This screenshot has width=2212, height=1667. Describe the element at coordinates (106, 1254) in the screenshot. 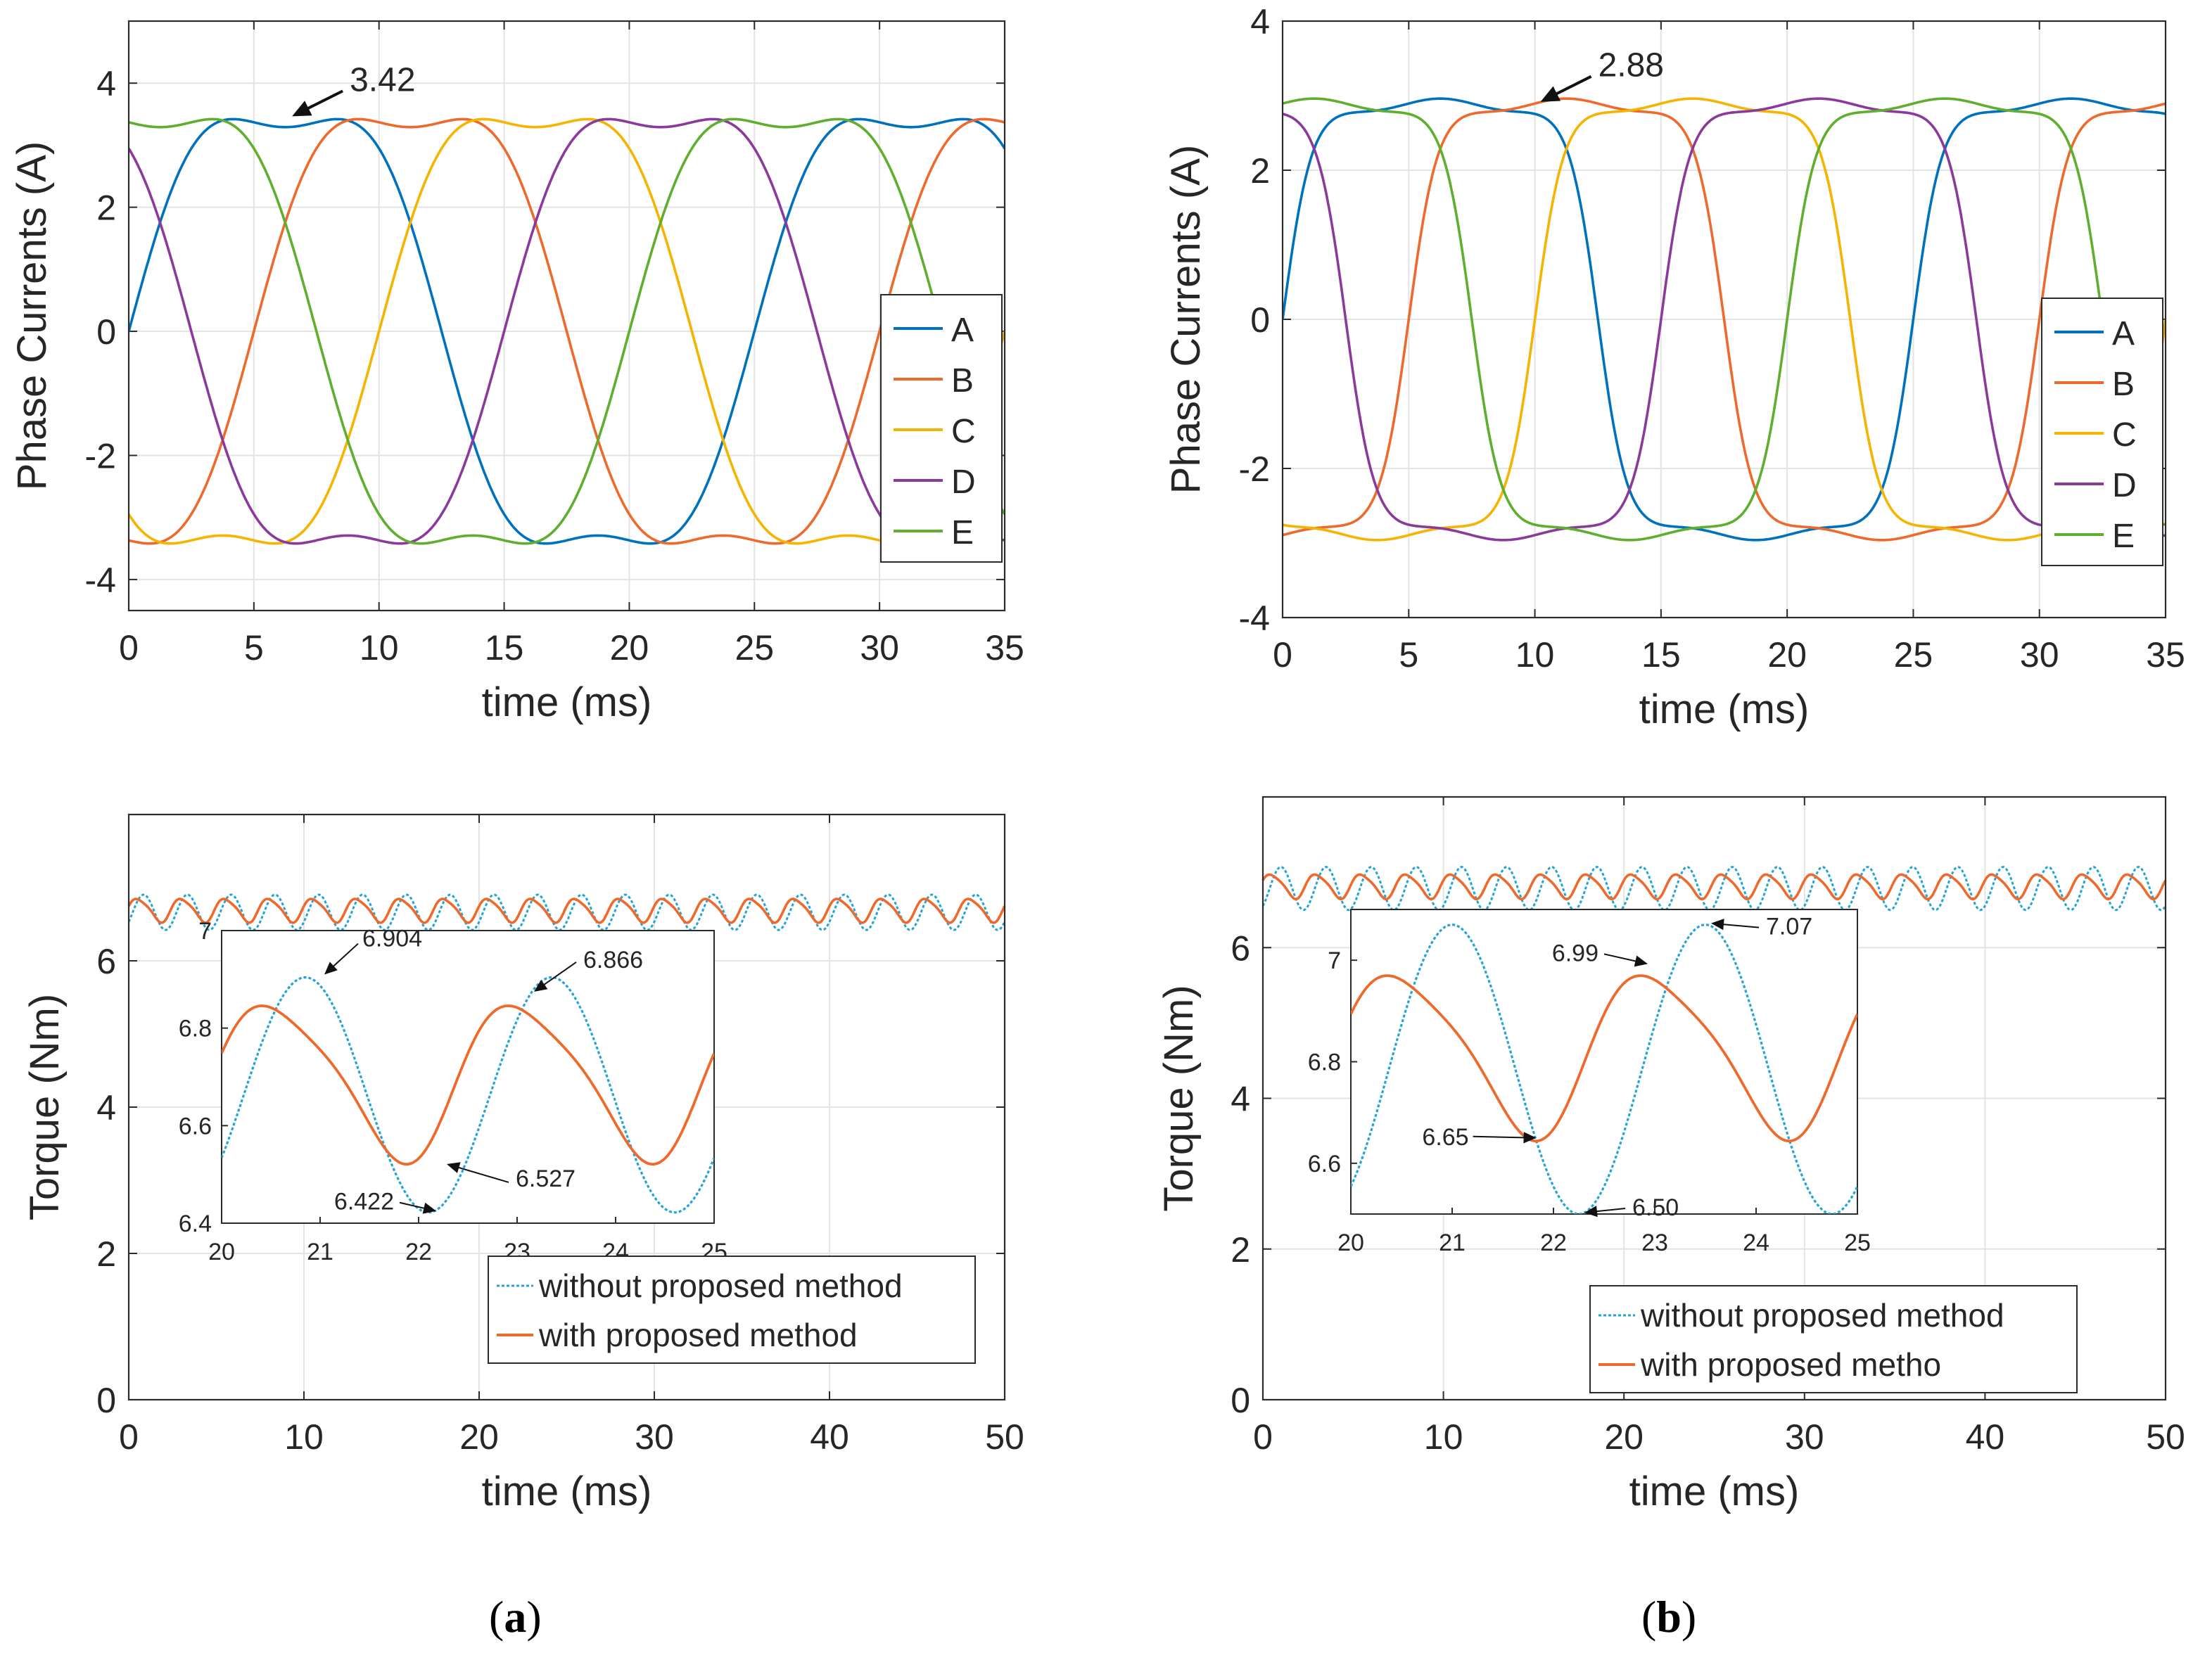

I see `a-torque-ytick-label-1: 2` at that location.